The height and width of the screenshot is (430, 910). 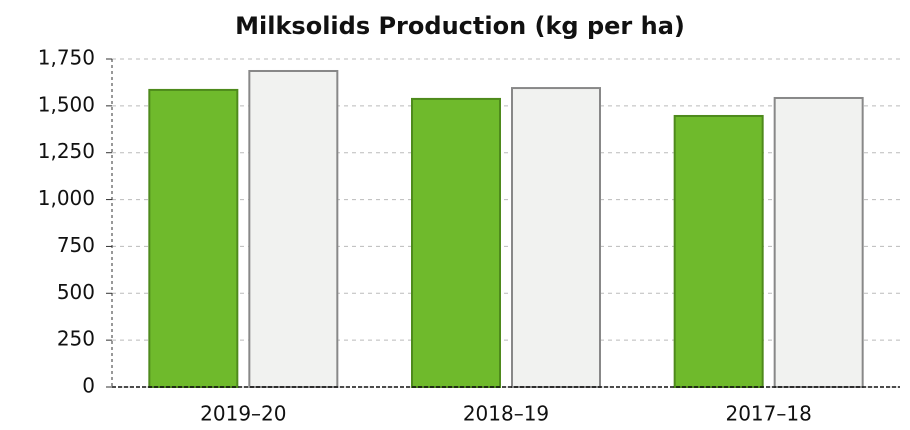 I want to click on y-tick-label: 1,500, so click(x=66, y=104).